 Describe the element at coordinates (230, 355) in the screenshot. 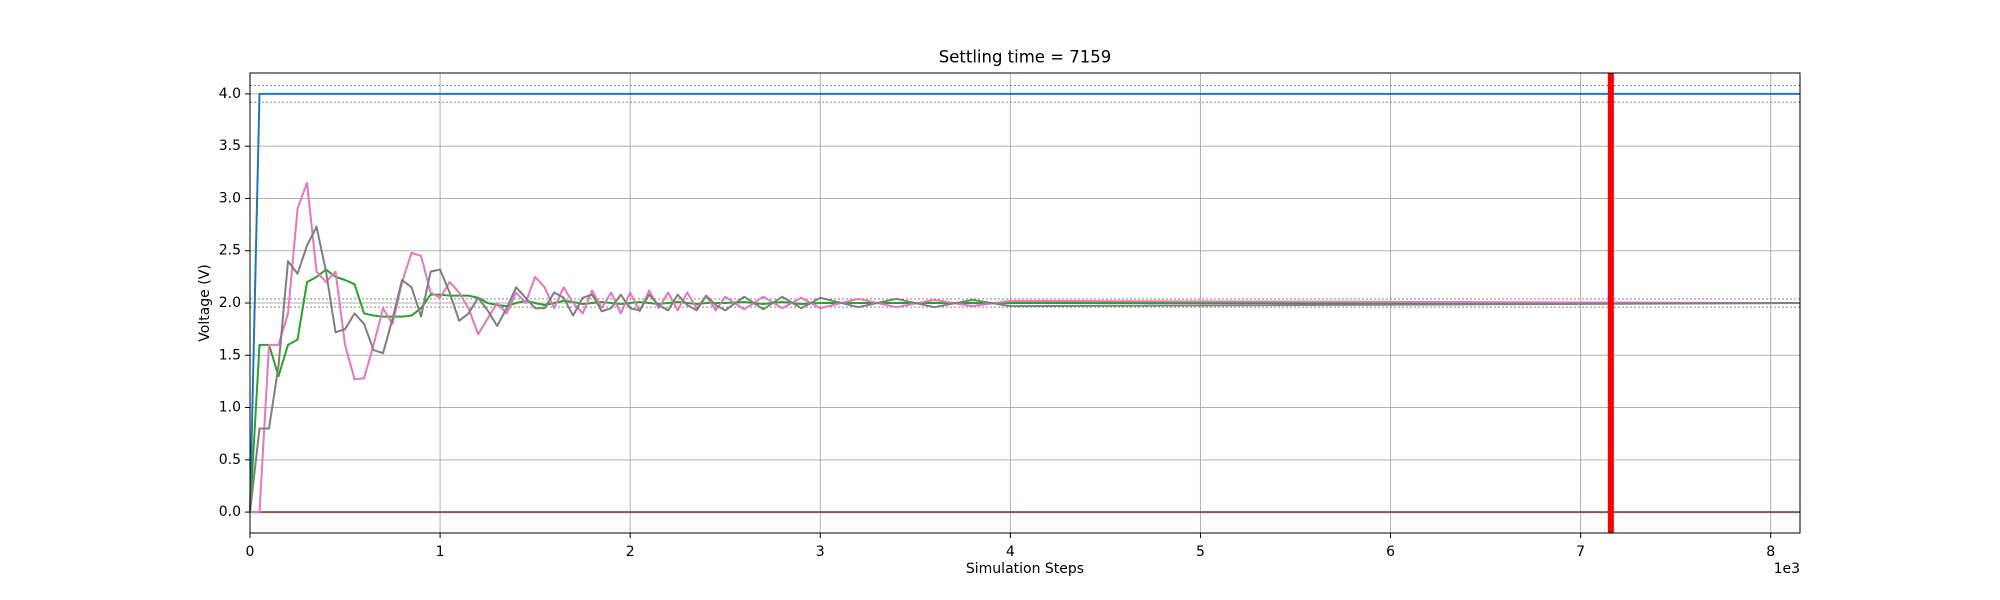

I see `y-tick-label: 1.5` at that location.